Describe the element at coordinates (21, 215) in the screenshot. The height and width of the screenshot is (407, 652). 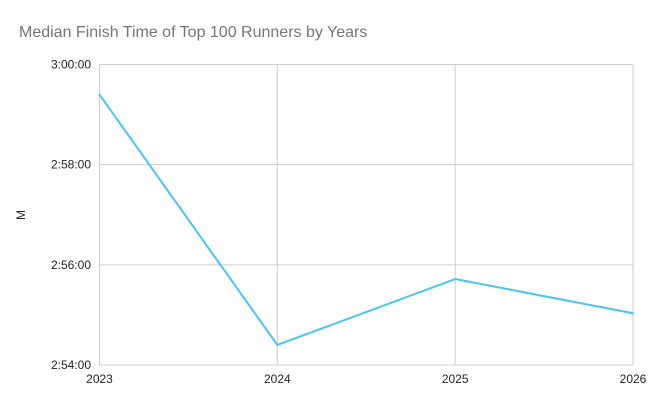
I see `y-axis-title: M` at that location.